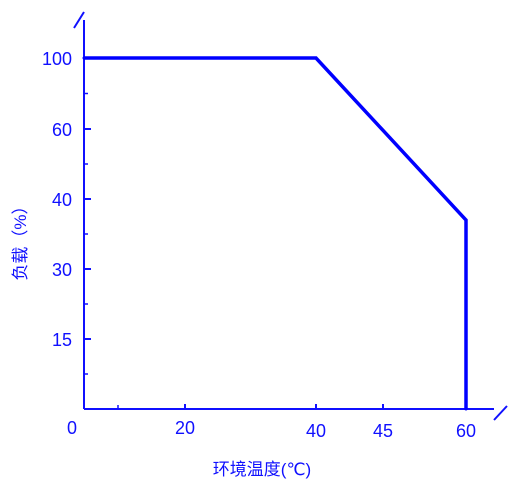 This screenshot has height=481, width=511. Describe the element at coordinates (66, 212) in the screenshot. I see `y-ticks: 100 60 40 30 15` at that location.